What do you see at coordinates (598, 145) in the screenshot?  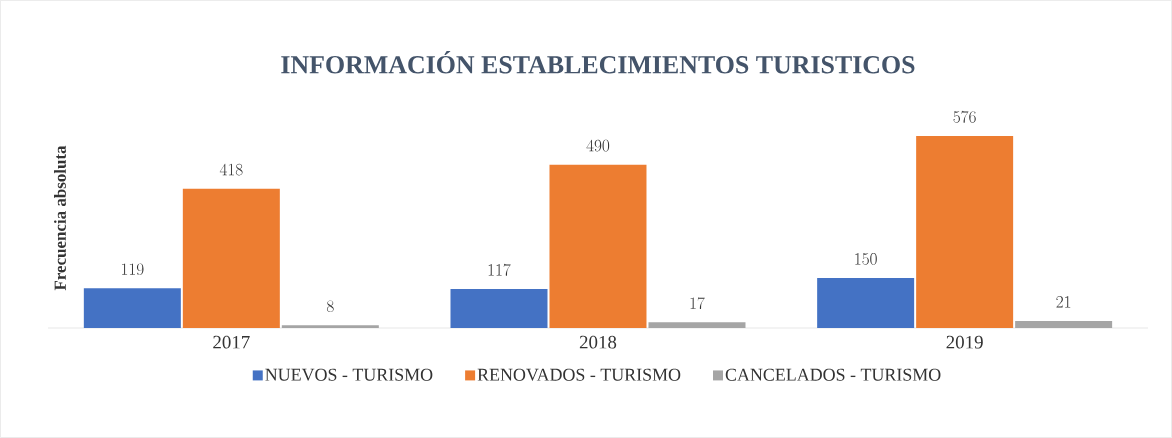 I see `data-label: 490` at bounding box center [598, 145].